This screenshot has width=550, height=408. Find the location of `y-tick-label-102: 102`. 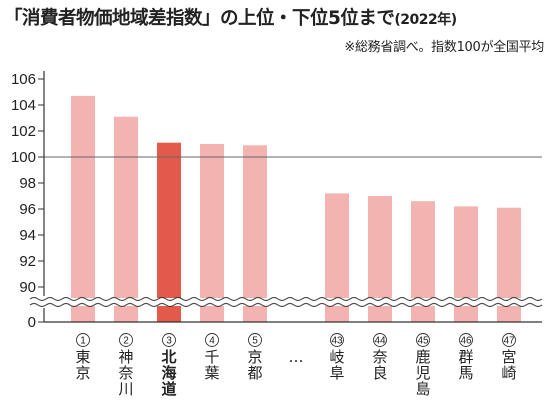

y-tick-label-102: 102 is located at coordinates (23, 131).